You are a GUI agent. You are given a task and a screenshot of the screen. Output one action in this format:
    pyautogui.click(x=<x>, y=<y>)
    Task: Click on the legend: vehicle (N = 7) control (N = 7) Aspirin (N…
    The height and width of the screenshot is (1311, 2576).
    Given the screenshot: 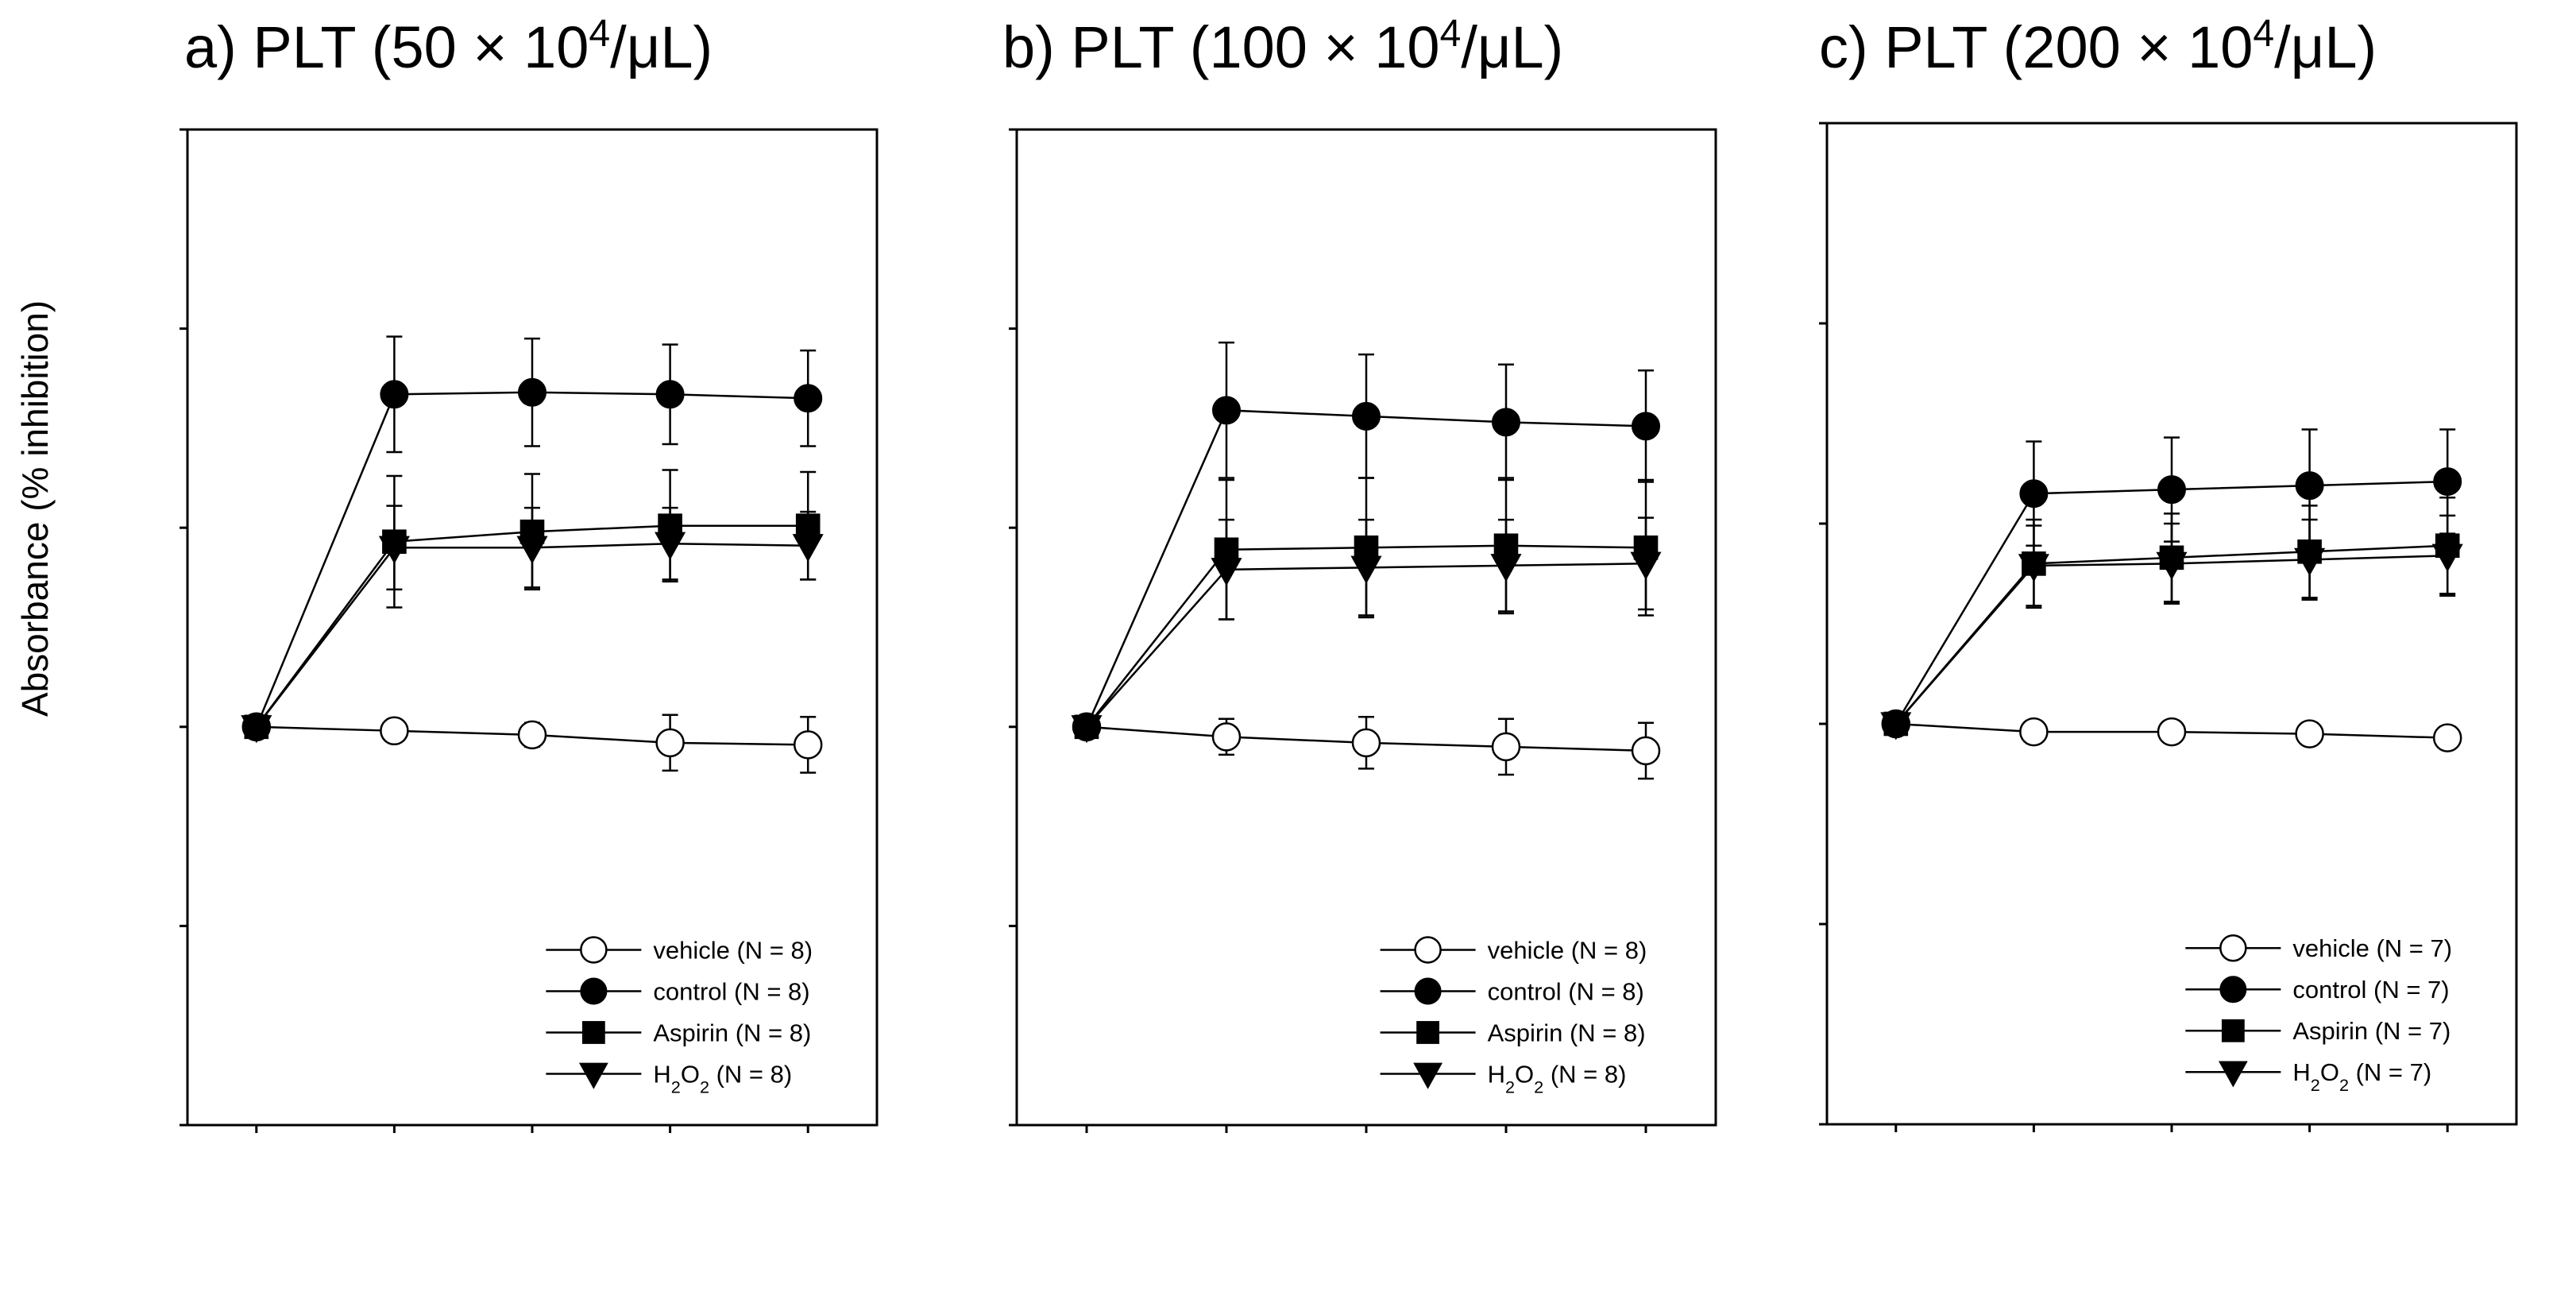 What is the action you would take?
    pyautogui.click(x=2318, y=1014)
    